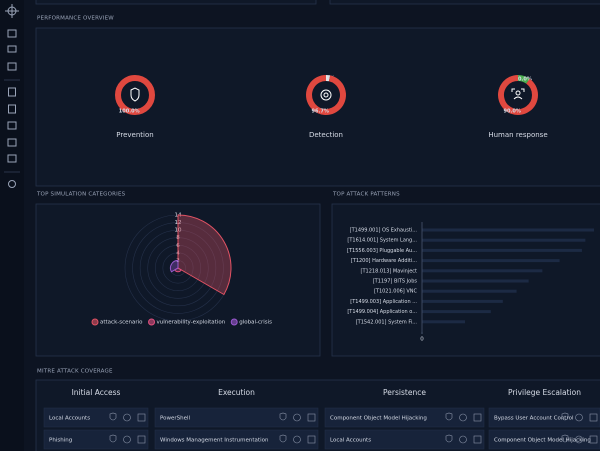 This screenshot has width=600, height=451. Describe the element at coordinates (326, 135) in the screenshot. I see `donut-label: Detection` at that location.